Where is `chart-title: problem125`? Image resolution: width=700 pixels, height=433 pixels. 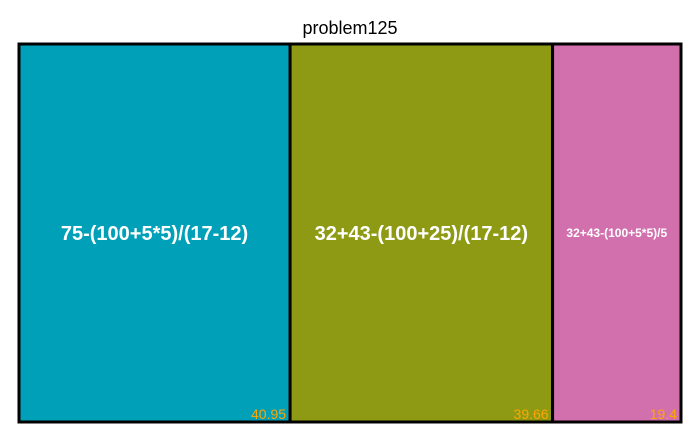
chart-title: problem125 is located at coordinates (350, 28).